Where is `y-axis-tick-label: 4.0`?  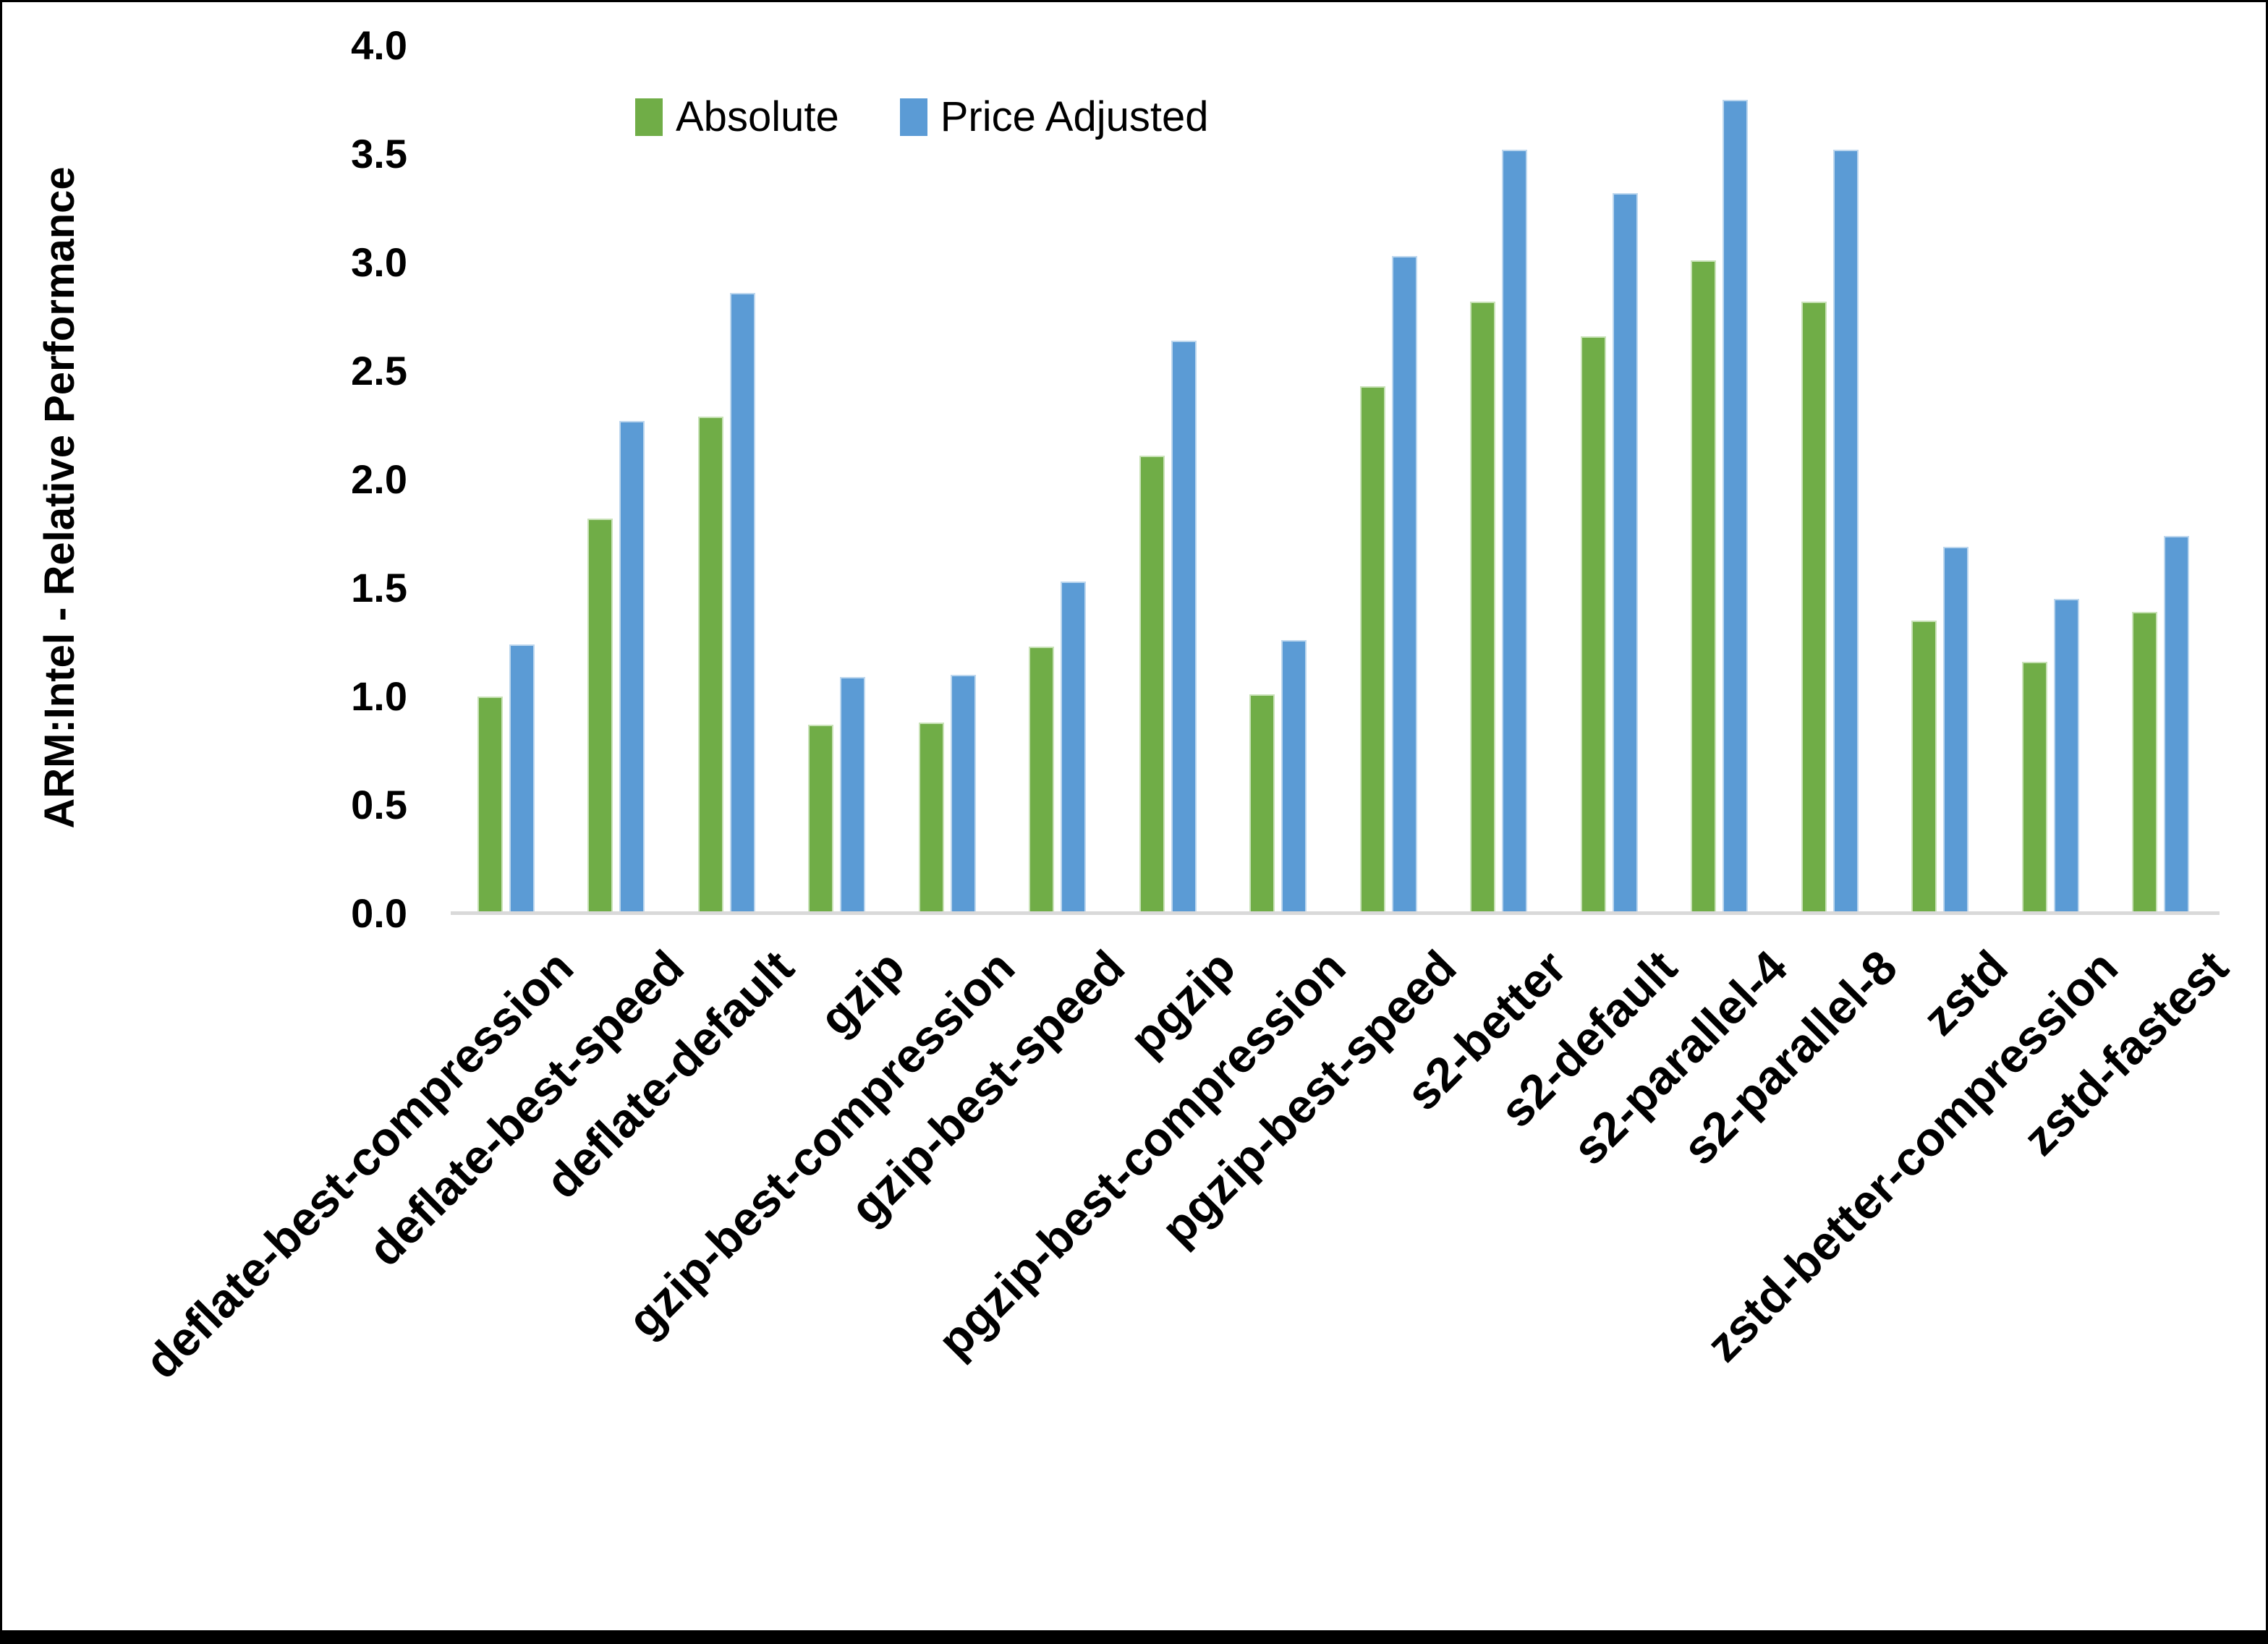 y-axis-tick-label: 4.0 is located at coordinates (379, 45).